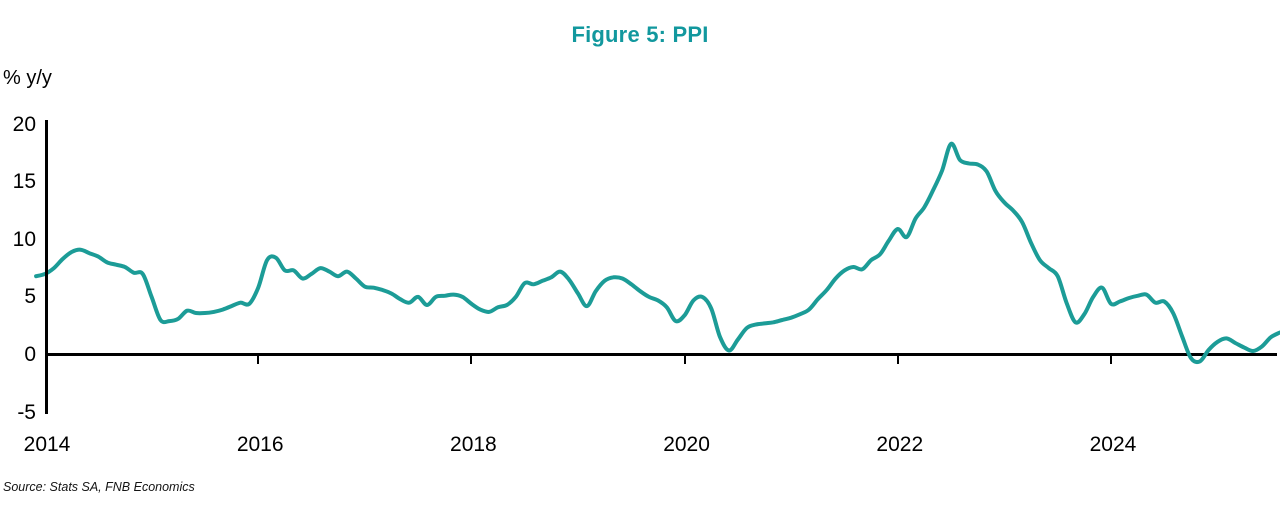 This screenshot has height=520, width=1280. I want to click on x-tick-label: 2020, so click(686, 444).